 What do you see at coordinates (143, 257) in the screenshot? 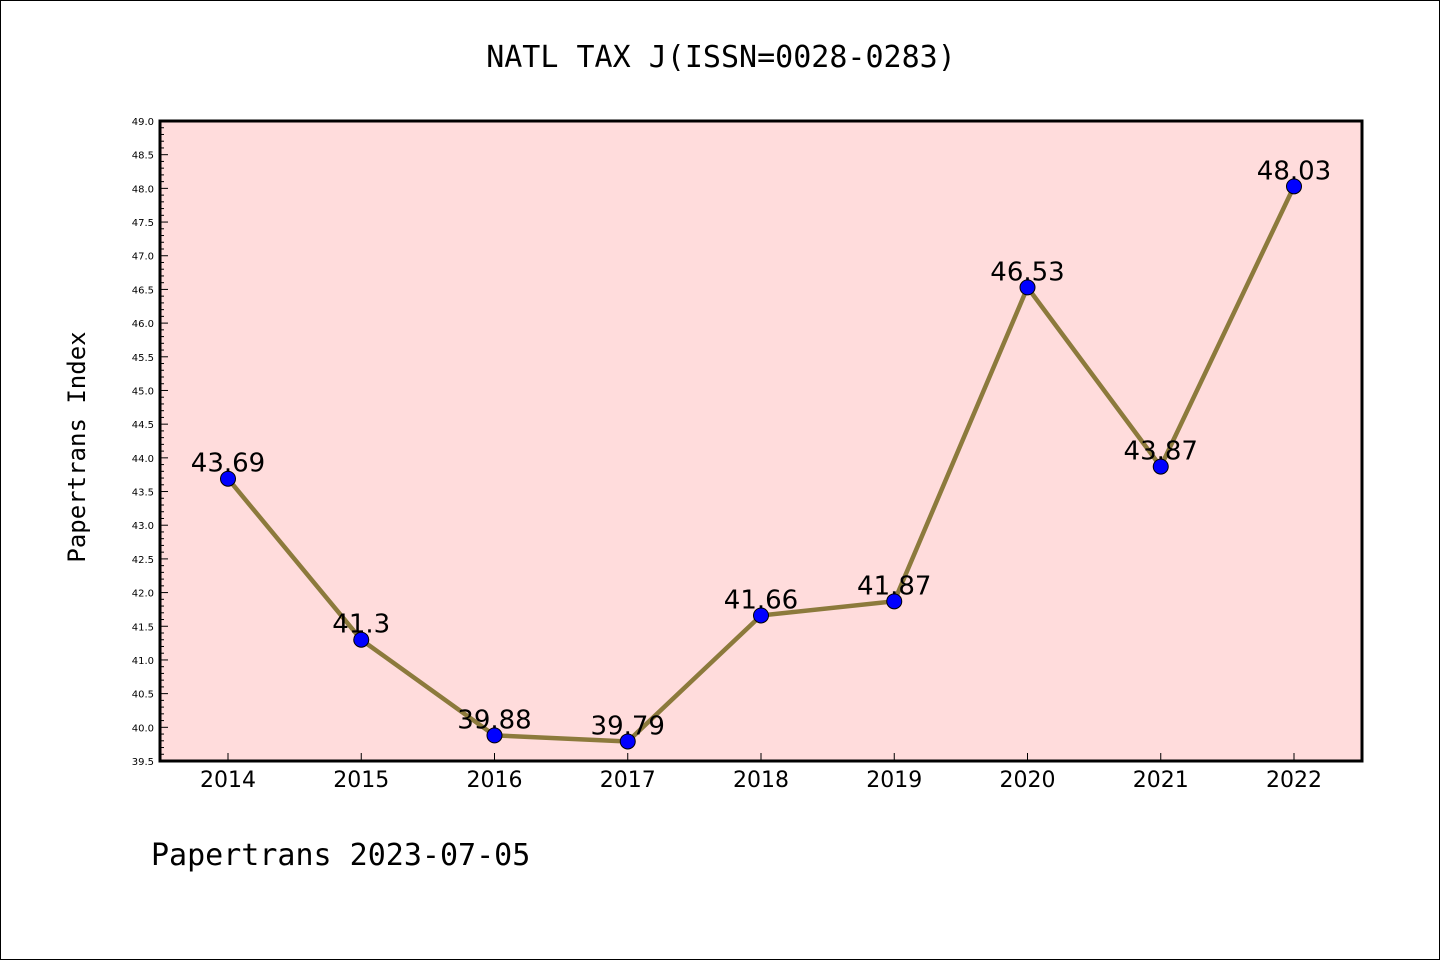
I see `y-tick-label: 47.0` at bounding box center [143, 257].